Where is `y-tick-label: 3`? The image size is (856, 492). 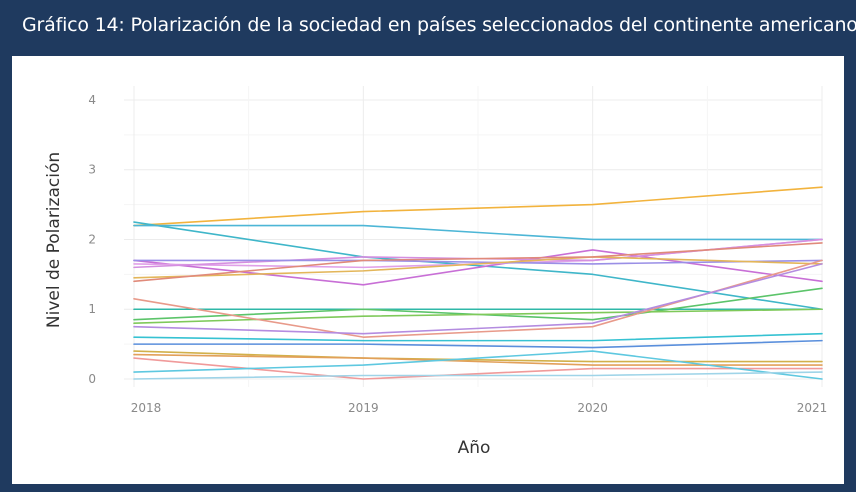
y-tick-label: 3 is located at coordinates (92, 170).